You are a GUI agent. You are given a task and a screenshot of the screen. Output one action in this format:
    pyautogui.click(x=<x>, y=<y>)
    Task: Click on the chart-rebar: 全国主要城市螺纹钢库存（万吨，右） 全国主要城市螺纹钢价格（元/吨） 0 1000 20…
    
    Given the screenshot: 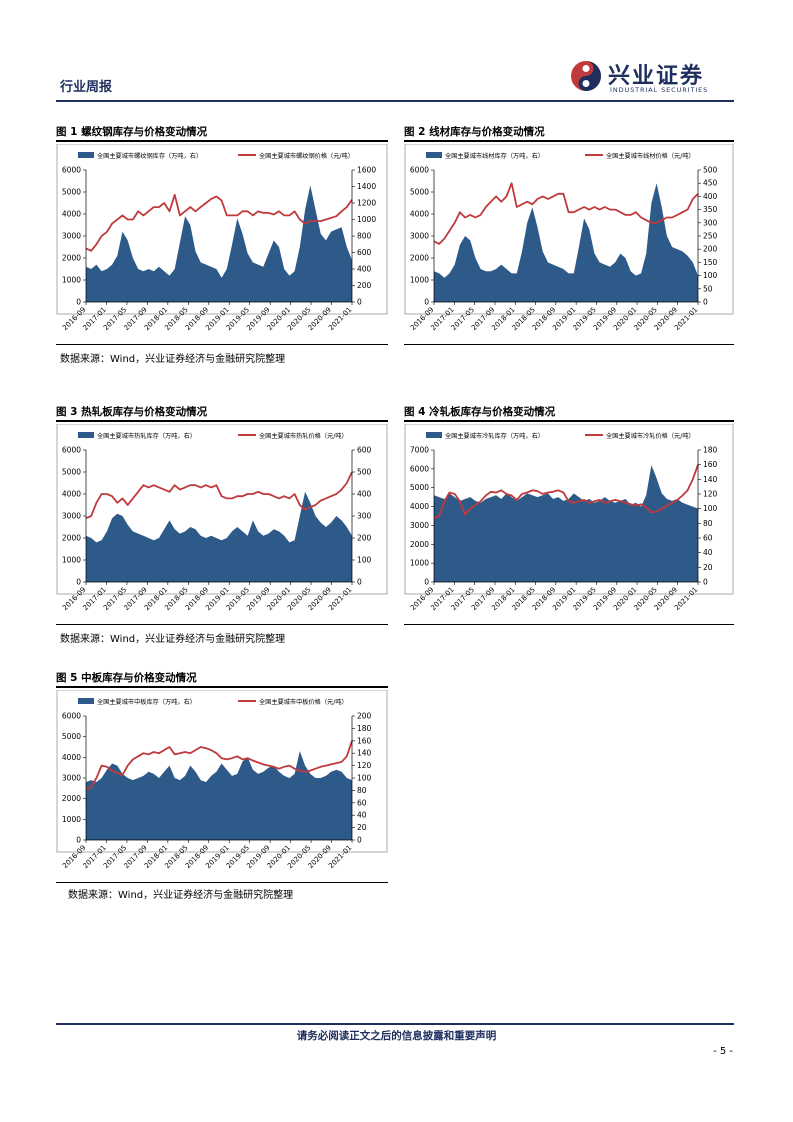 What is the action you would take?
    pyautogui.click(x=222, y=238)
    